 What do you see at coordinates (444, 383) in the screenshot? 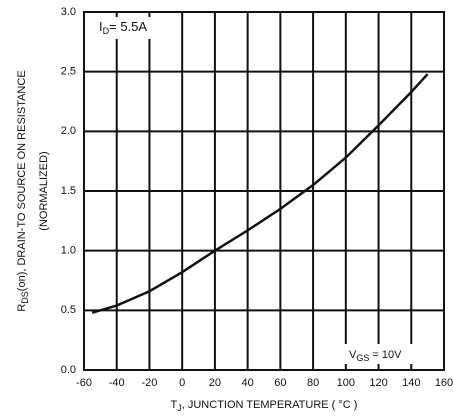
I see `x-tick-label: 160` at bounding box center [444, 383].